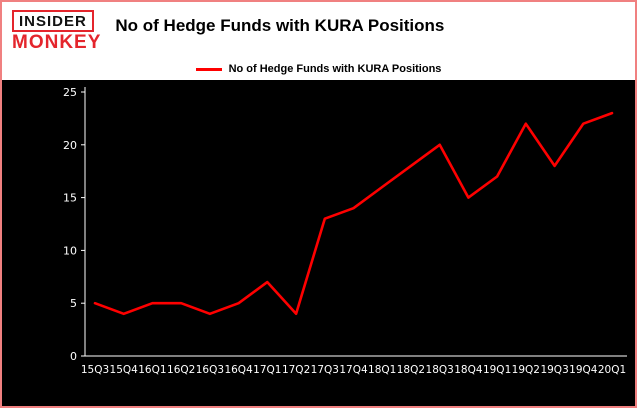 The image size is (637, 408). I want to click on y-tick-label: 25, so click(70, 92).